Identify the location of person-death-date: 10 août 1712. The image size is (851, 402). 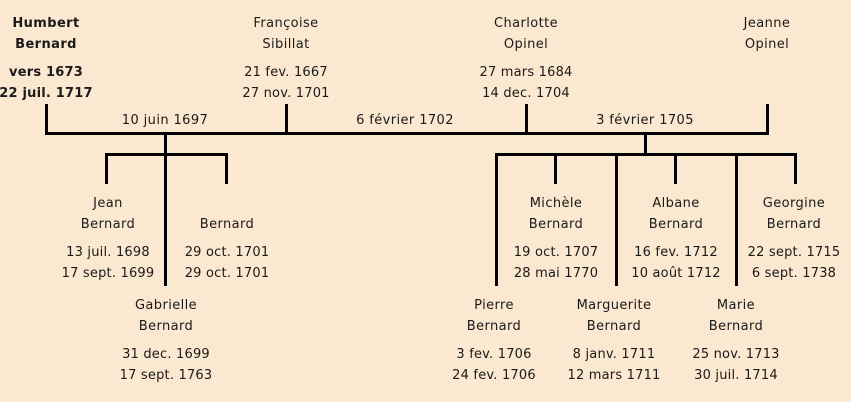
(676, 273).